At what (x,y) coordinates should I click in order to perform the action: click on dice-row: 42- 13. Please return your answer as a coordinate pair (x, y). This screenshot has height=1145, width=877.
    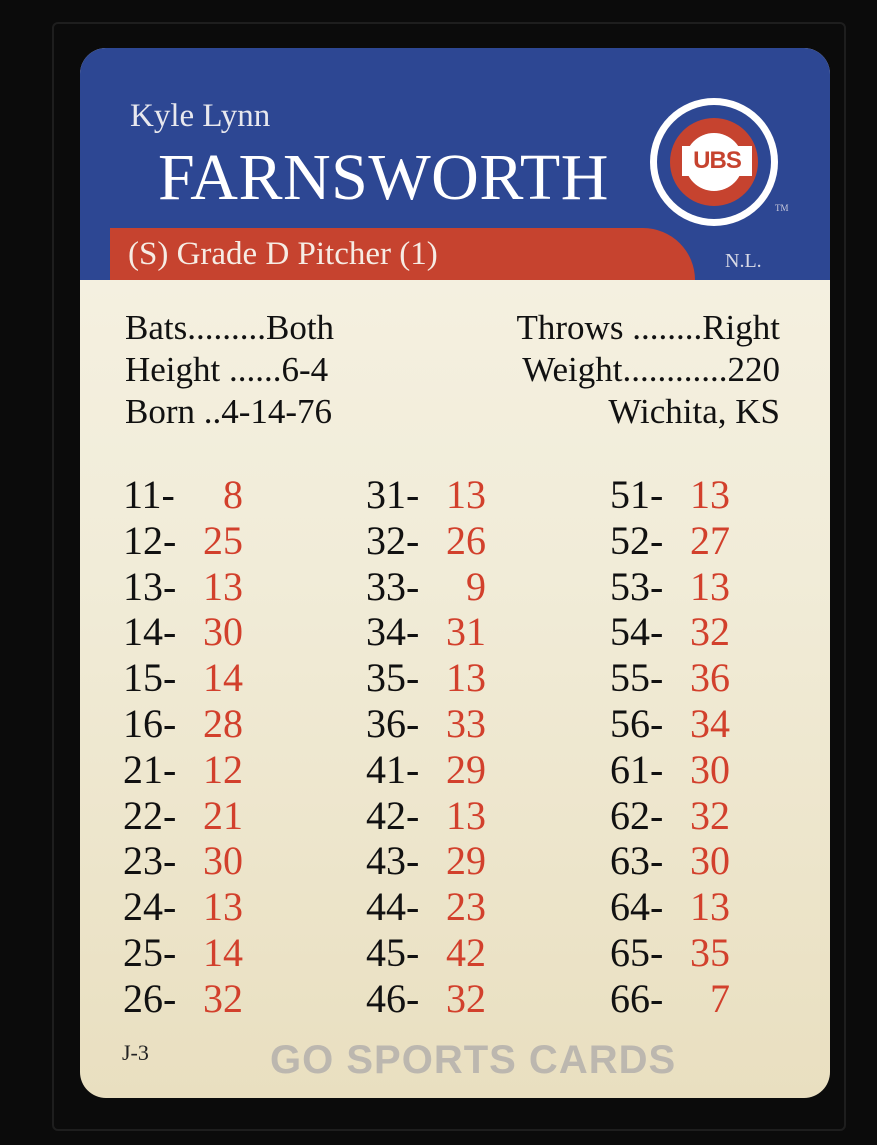
    Looking at the image, I should click on (426, 815).